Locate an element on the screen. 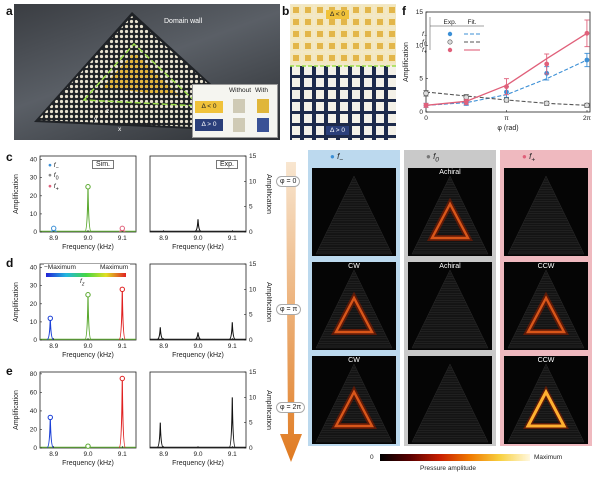 This screenshot has height=482, width=600. lattice-closeup is located at coordinates (343, 72).